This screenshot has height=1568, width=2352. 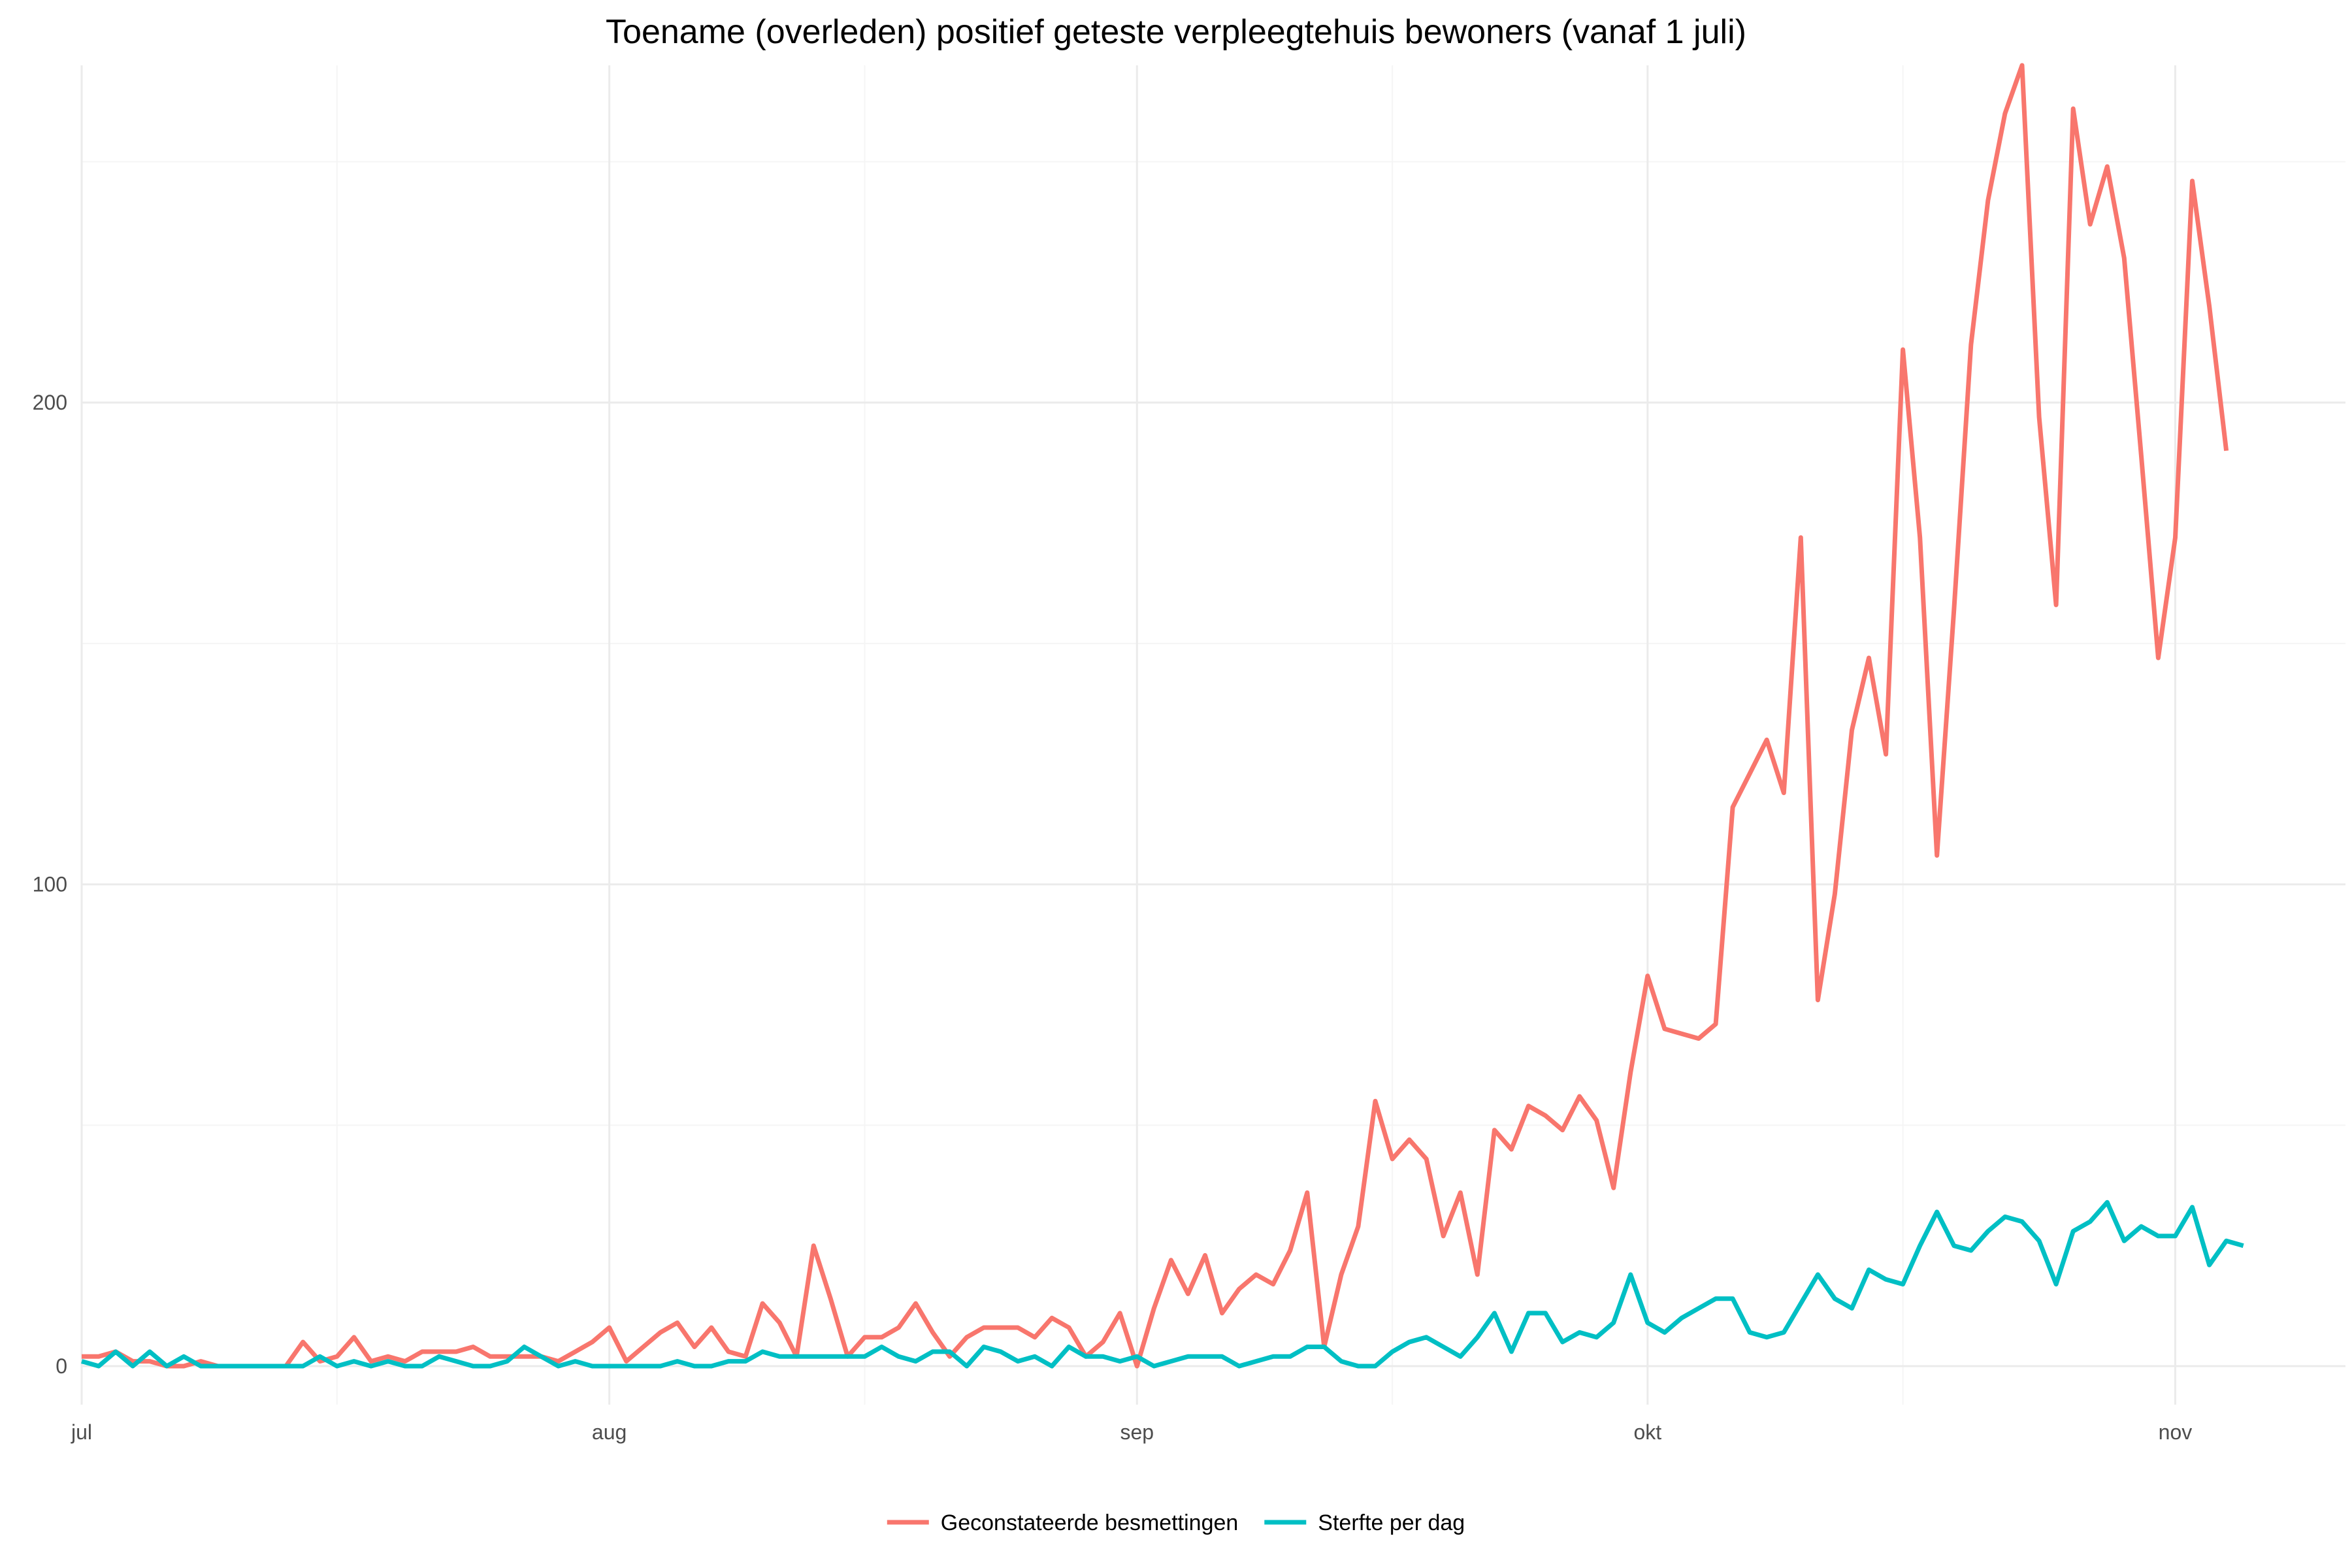 I want to click on x-tick-label: okt, so click(x=1647, y=1432).